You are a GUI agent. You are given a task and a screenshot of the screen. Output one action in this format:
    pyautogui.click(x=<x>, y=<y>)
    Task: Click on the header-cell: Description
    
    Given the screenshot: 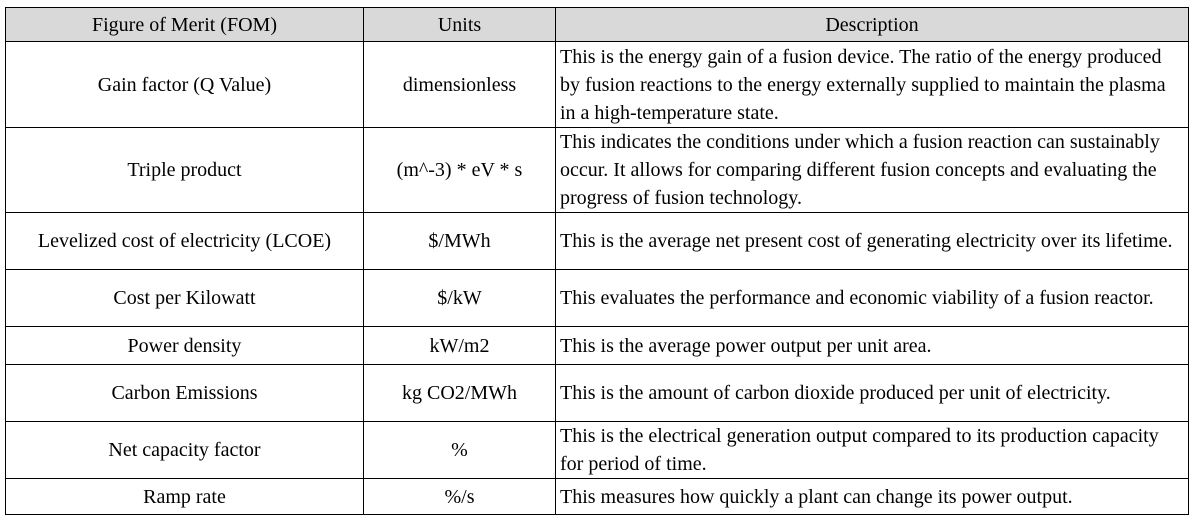 What is the action you would take?
    pyautogui.click(x=872, y=24)
    